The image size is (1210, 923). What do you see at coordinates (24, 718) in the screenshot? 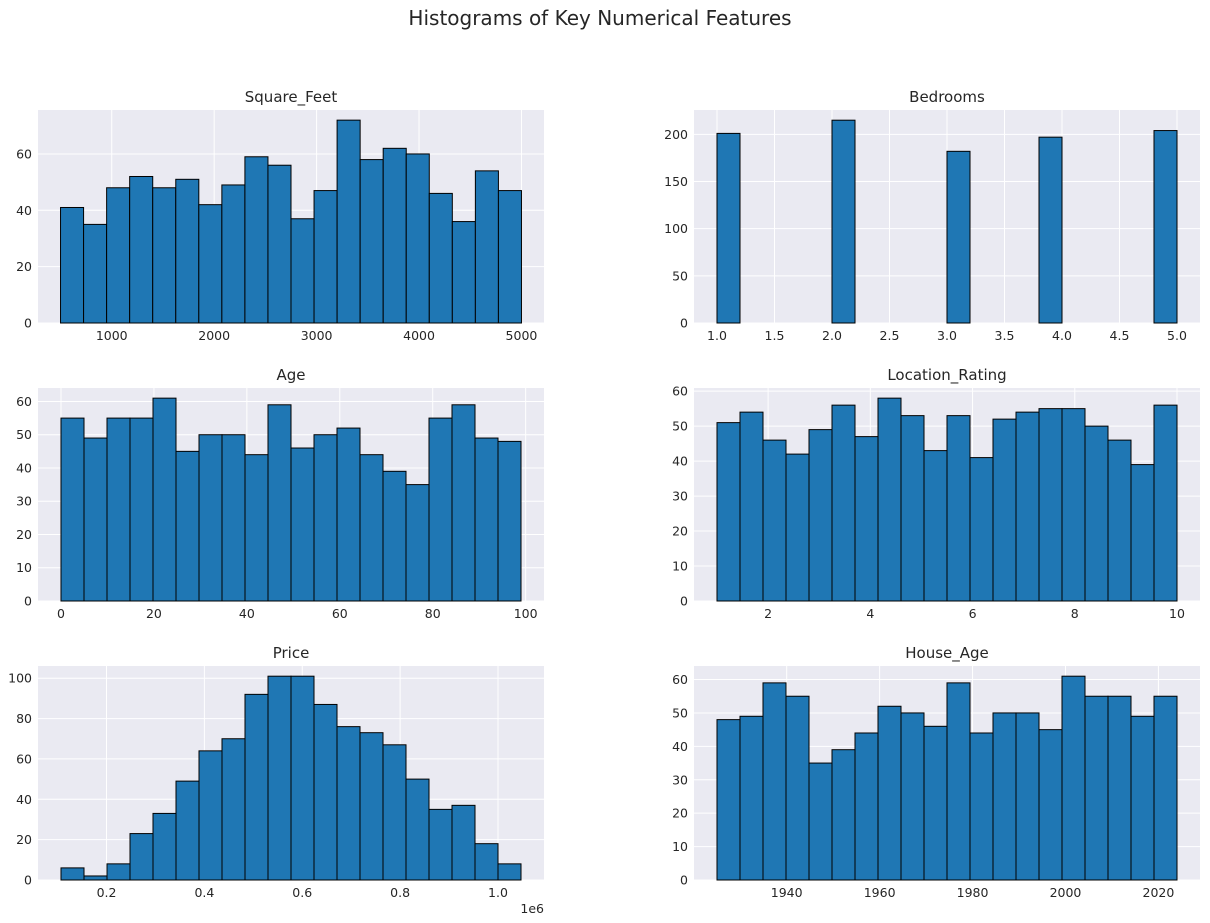
I see `y-tick-label: 80` at bounding box center [24, 718].